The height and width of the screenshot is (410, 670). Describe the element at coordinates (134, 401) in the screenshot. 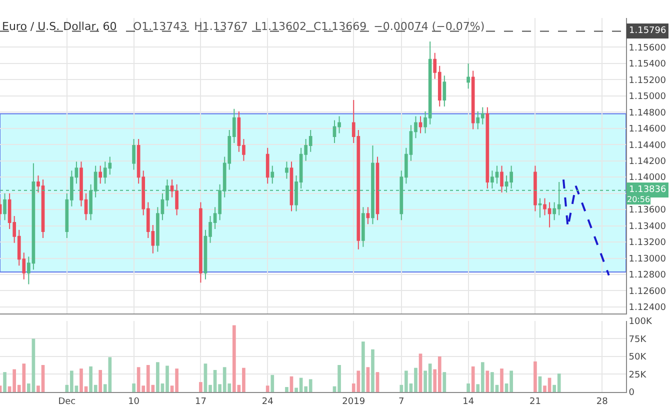

I see `x-tick-label: 10` at that location.